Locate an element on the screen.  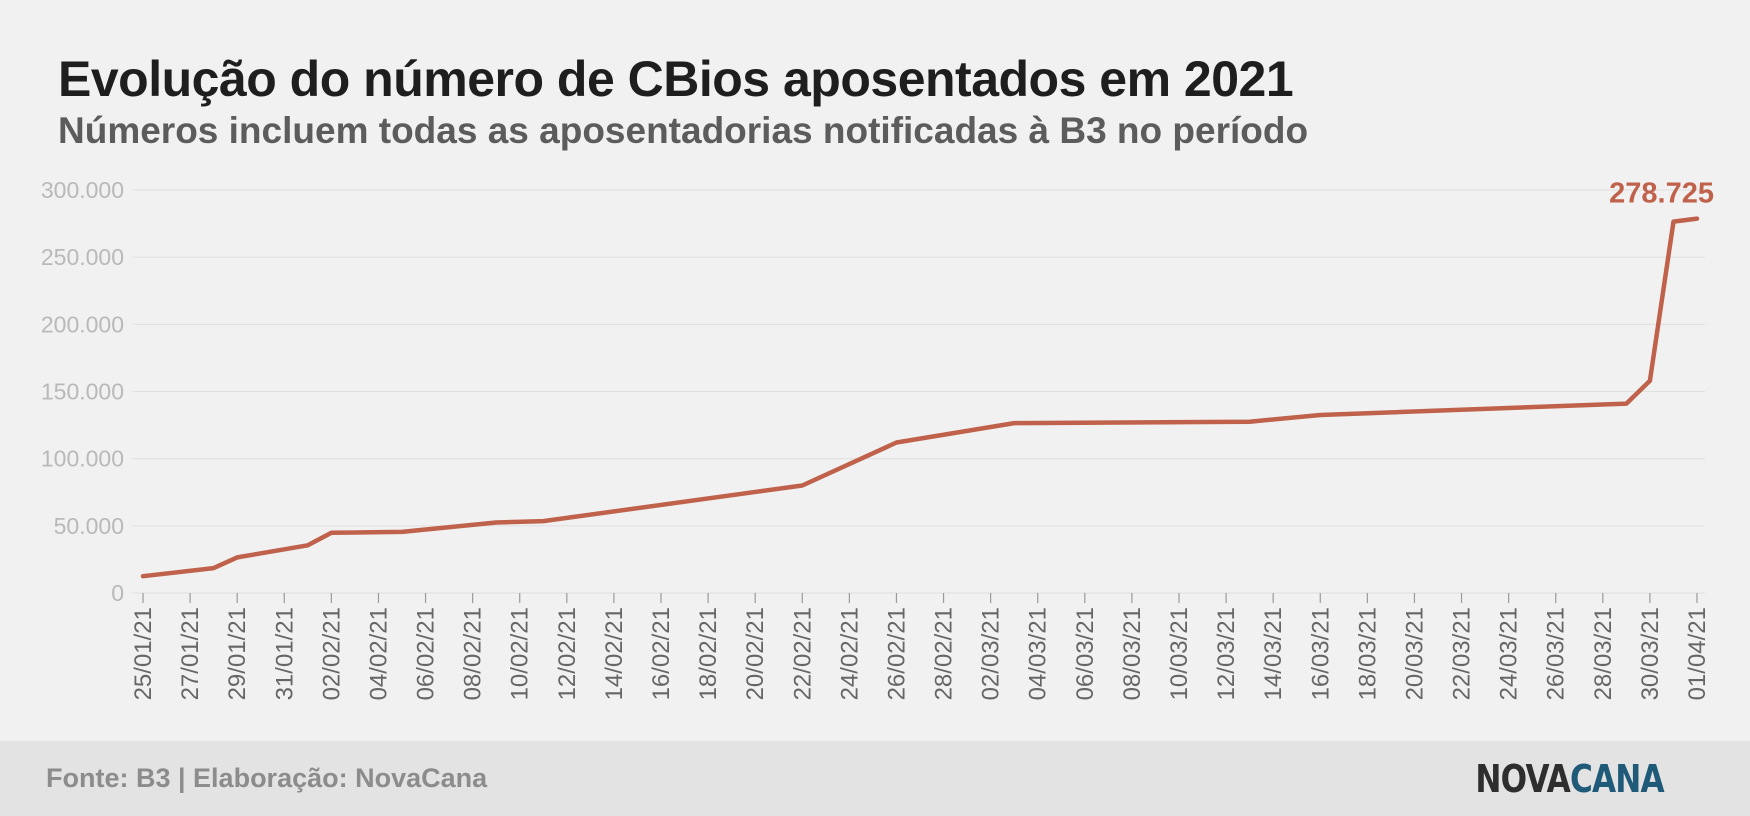
x-tick-label: 14/02/21 is located at coordinates (614, 653).